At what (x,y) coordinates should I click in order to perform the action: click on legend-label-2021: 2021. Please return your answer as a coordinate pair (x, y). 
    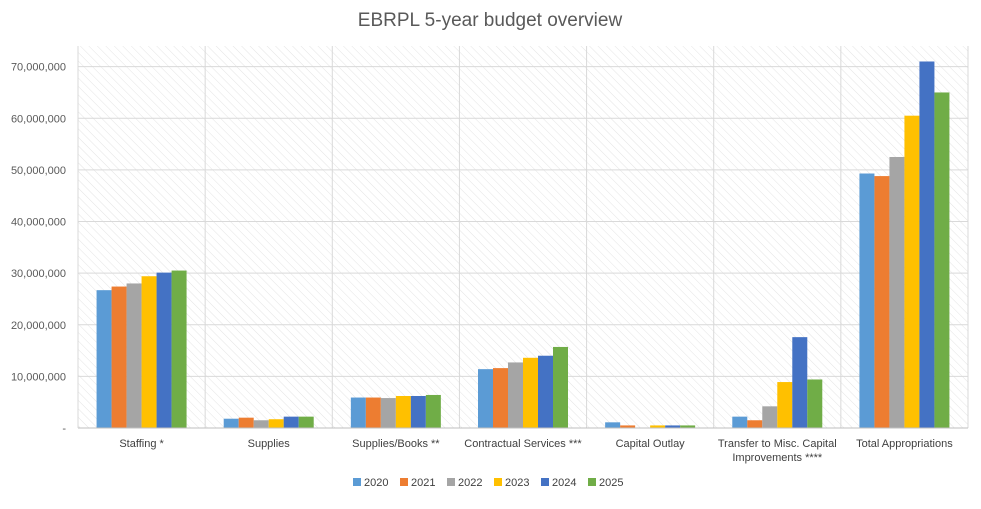
    Looking at the image, I should click on (423, 483).